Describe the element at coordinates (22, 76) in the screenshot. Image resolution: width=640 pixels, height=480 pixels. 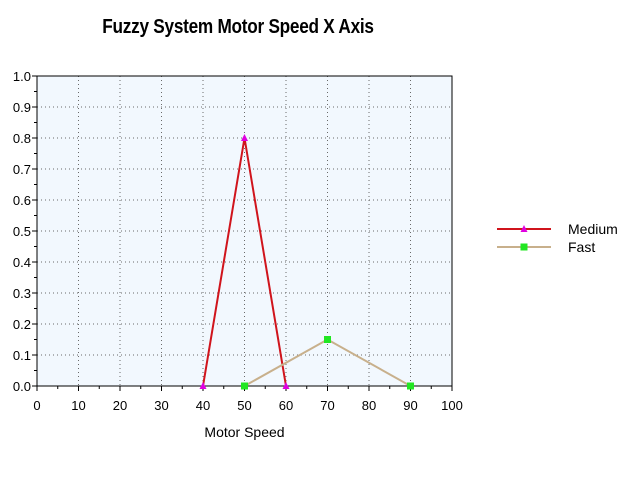
I see `y-tick-label: 1.0` at that location.